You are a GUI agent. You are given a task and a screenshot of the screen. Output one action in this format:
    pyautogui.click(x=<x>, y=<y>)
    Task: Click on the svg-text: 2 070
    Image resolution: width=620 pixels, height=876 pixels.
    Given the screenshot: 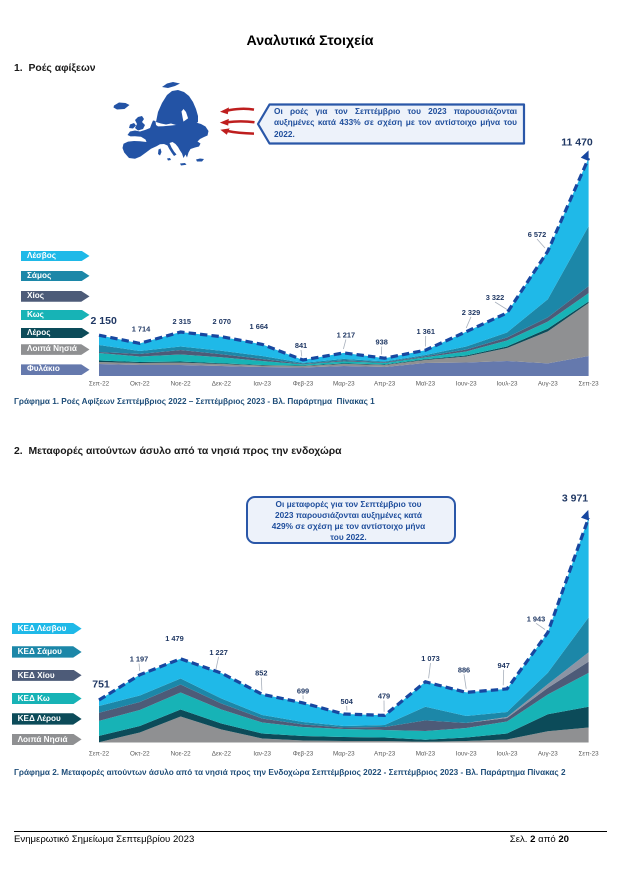 What is the action you would take?
    pyautogui.click(x=222, y=321)
    